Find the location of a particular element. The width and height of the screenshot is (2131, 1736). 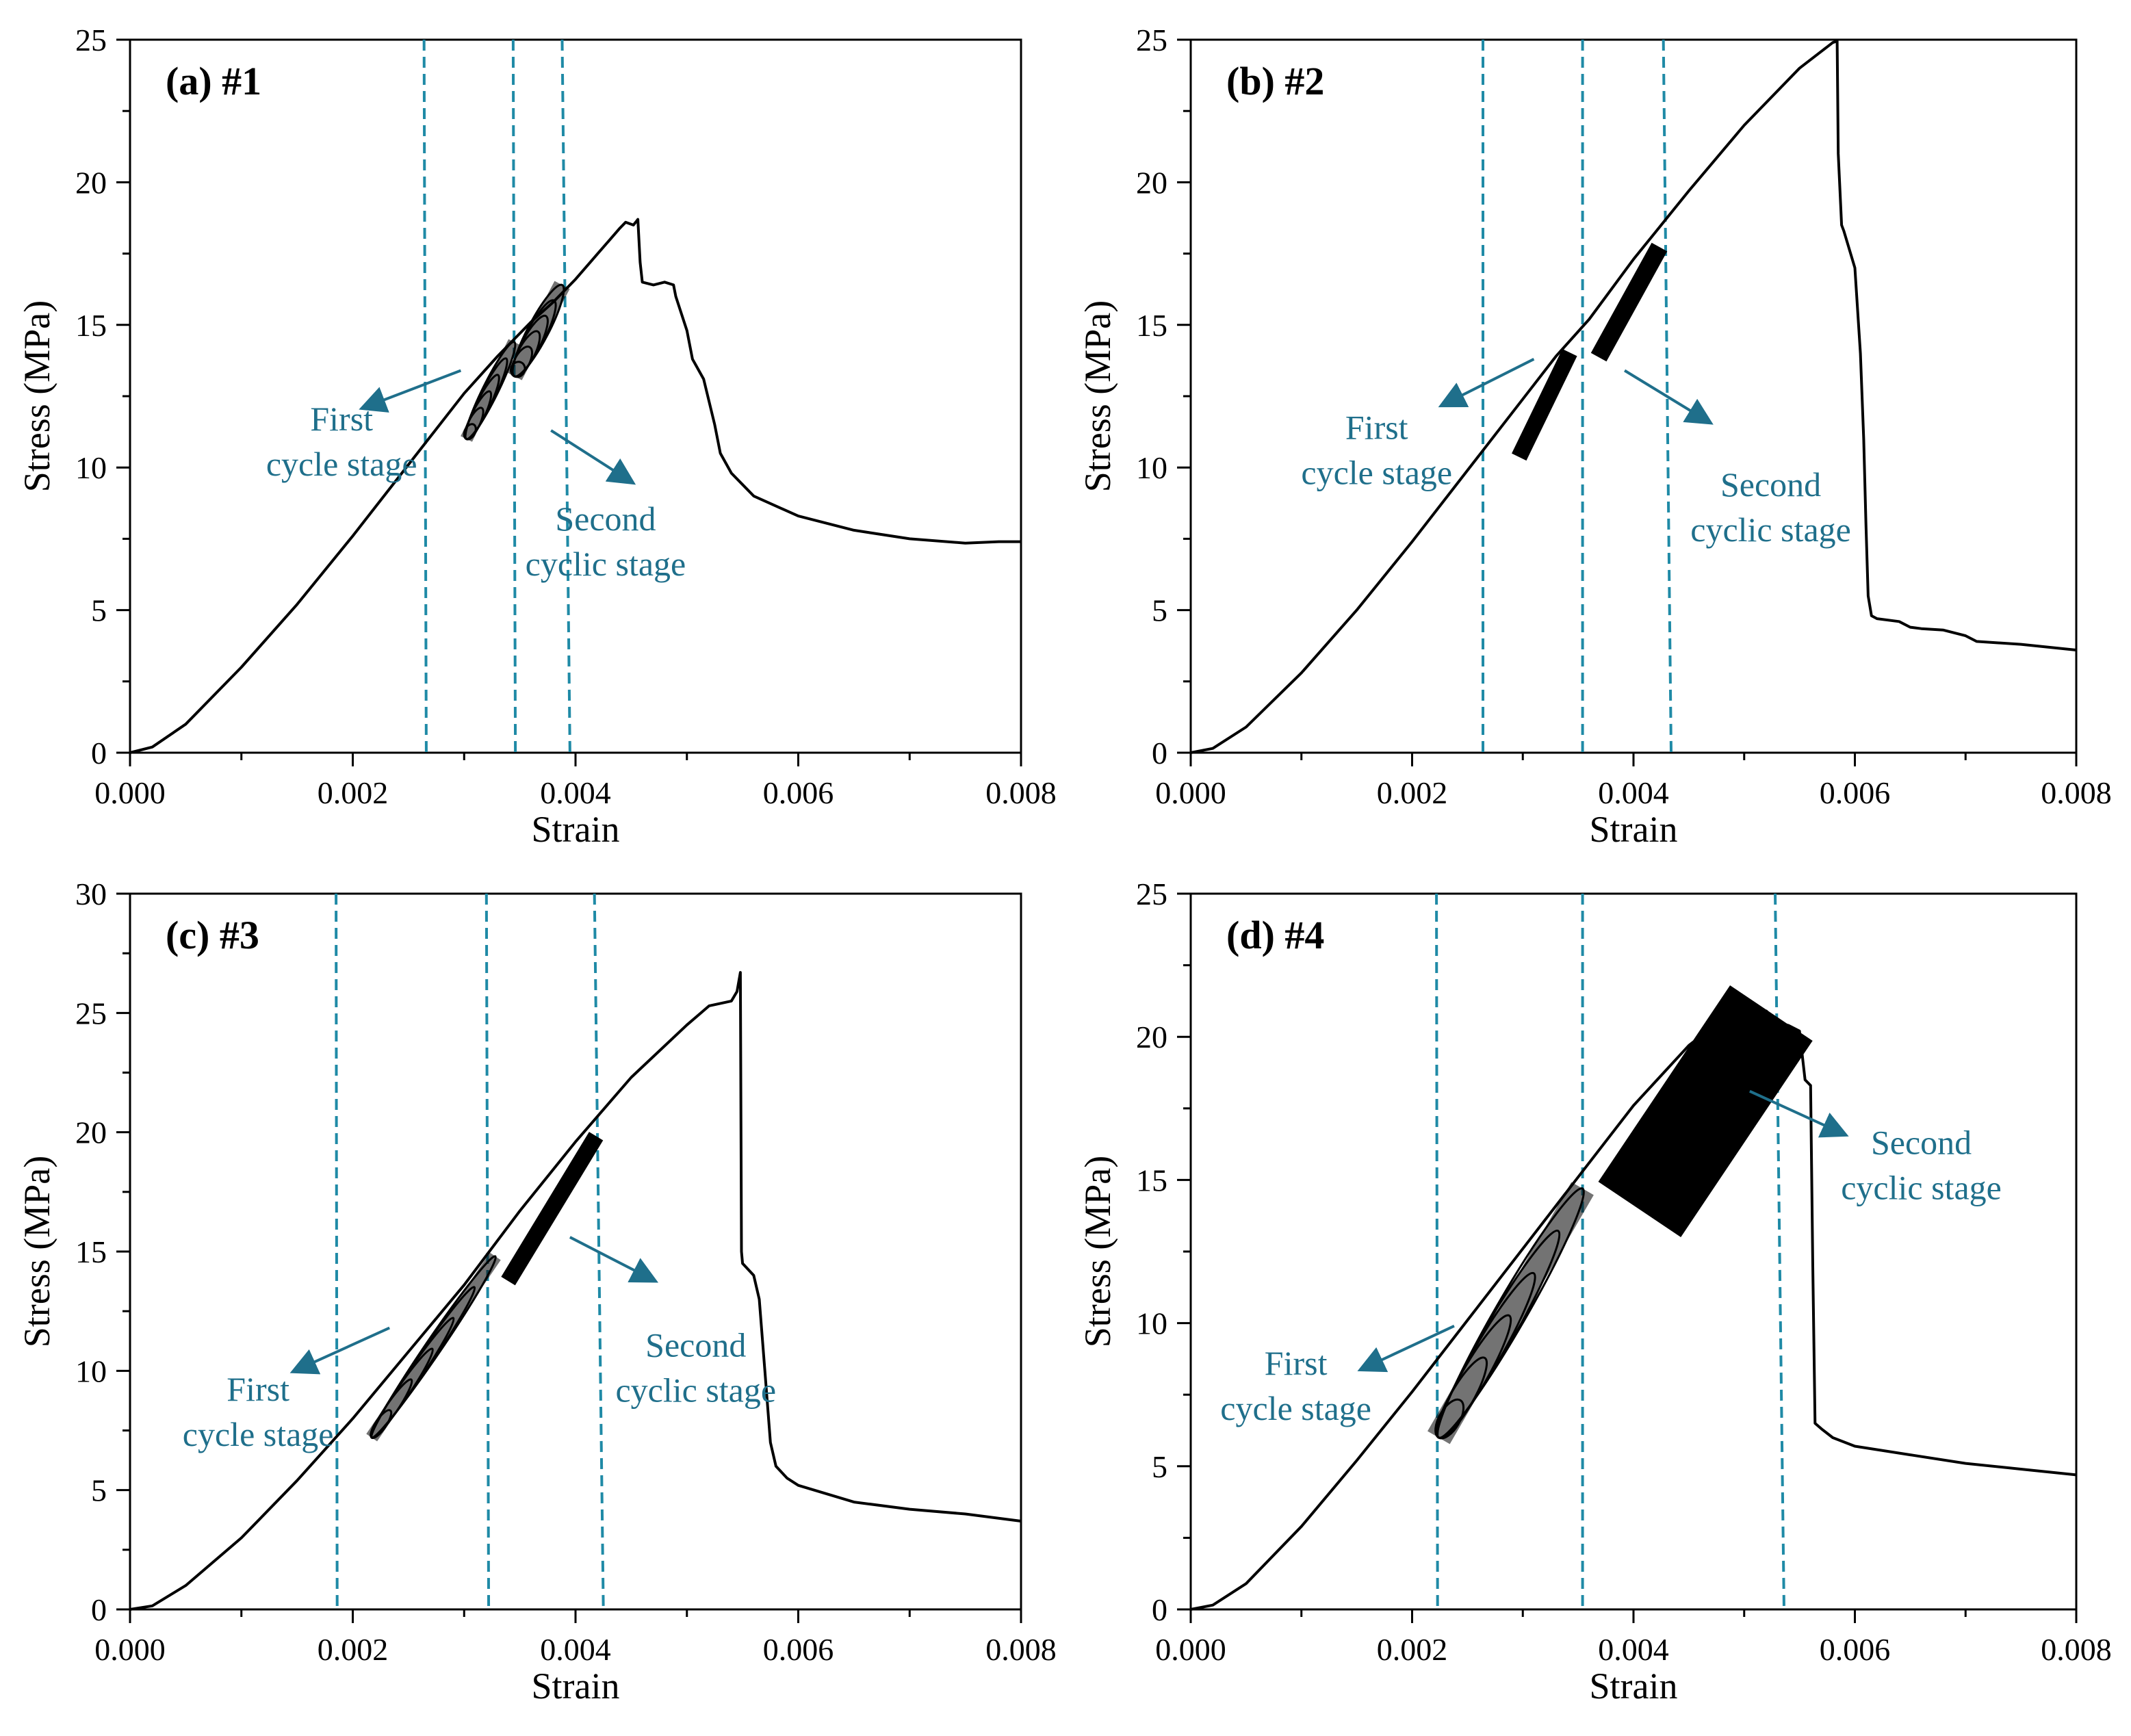

y-tick-label: 30 is located at coordinates (91, 894).